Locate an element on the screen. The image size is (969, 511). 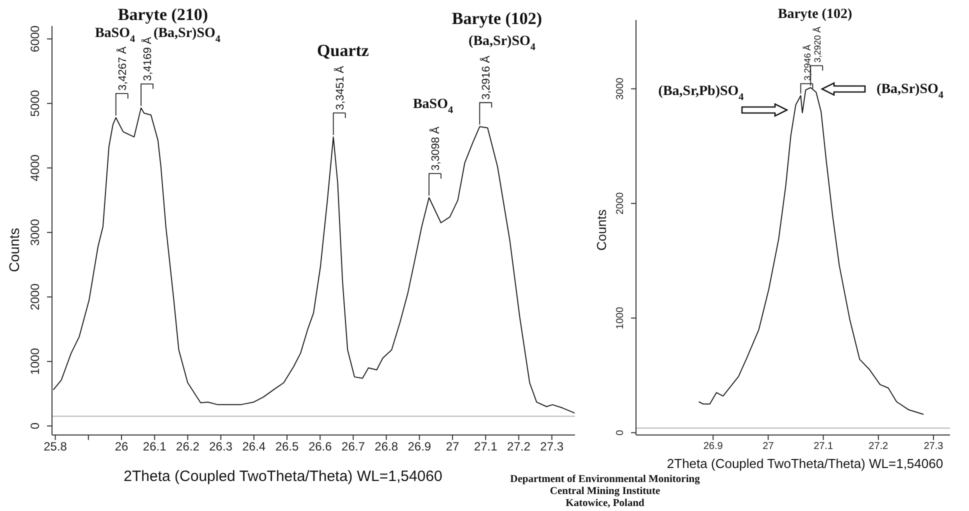
x-tick-label: 26 is located at coordinates (121, 447).